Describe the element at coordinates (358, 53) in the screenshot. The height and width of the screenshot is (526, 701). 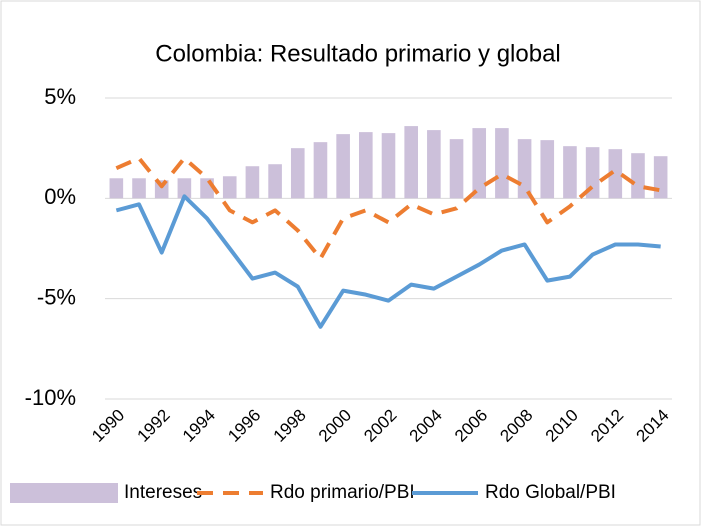
I see `chart-title: Colombia: Resultado primario y global` at that location.